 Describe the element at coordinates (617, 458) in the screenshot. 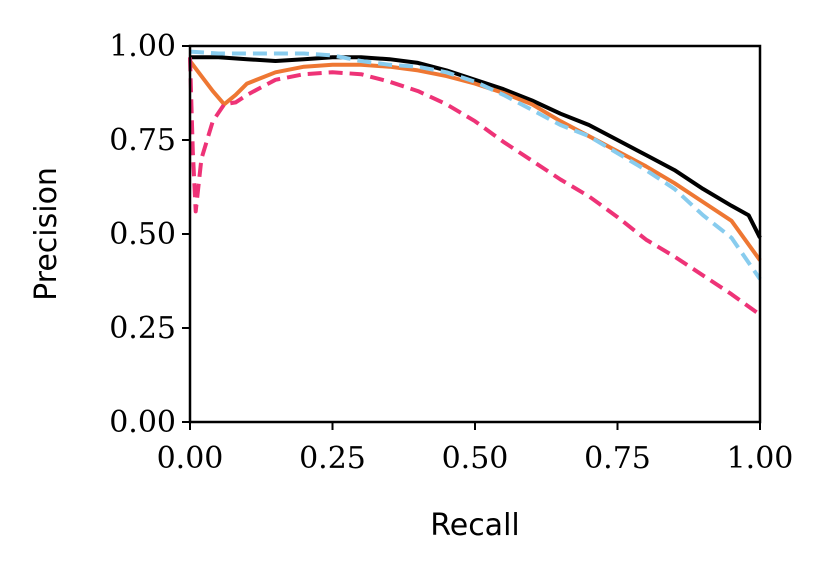

I see `x-tick-label: 0.75` at that location.